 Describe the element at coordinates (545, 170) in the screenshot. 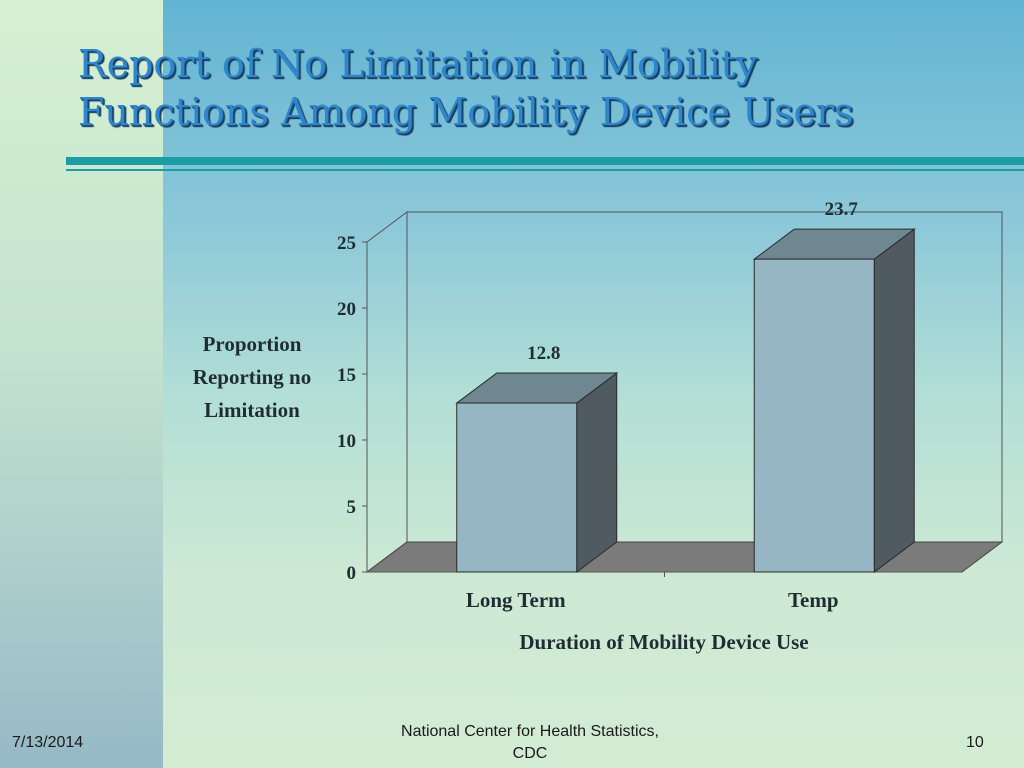

I see `title-underline-thin` at that location.